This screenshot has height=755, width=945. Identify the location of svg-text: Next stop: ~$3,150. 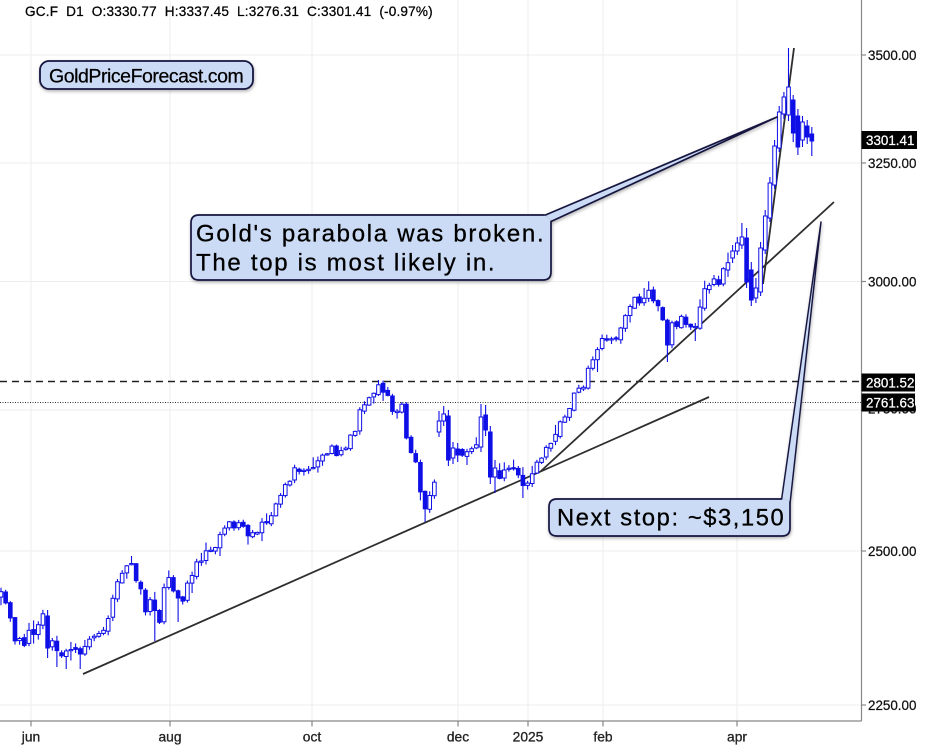
(671, 519).